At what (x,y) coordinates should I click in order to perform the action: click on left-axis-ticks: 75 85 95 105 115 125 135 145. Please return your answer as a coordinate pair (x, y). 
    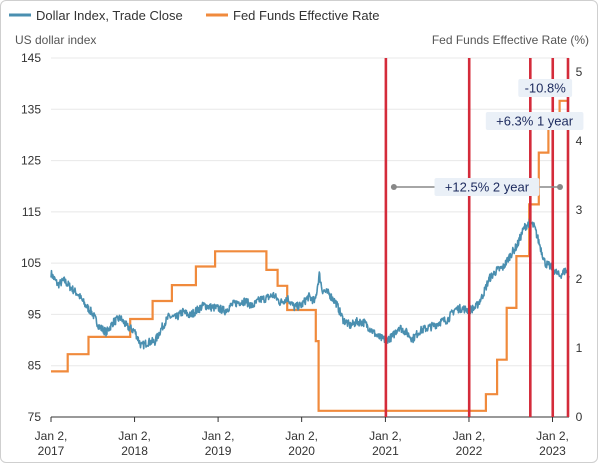
    Looking at the image, I should click on (31, 237).